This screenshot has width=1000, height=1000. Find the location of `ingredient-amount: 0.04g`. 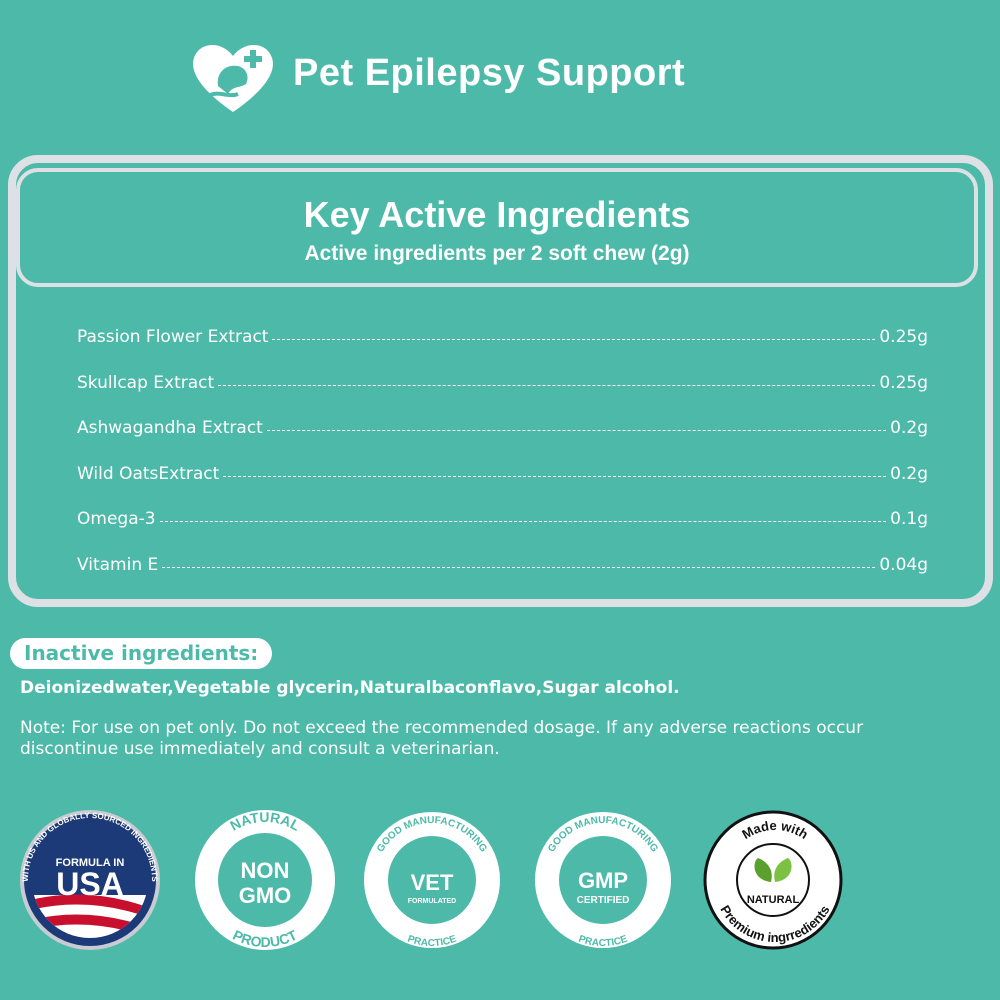

ingredient-amount: 0.04g is located at coordinates (903, 564).